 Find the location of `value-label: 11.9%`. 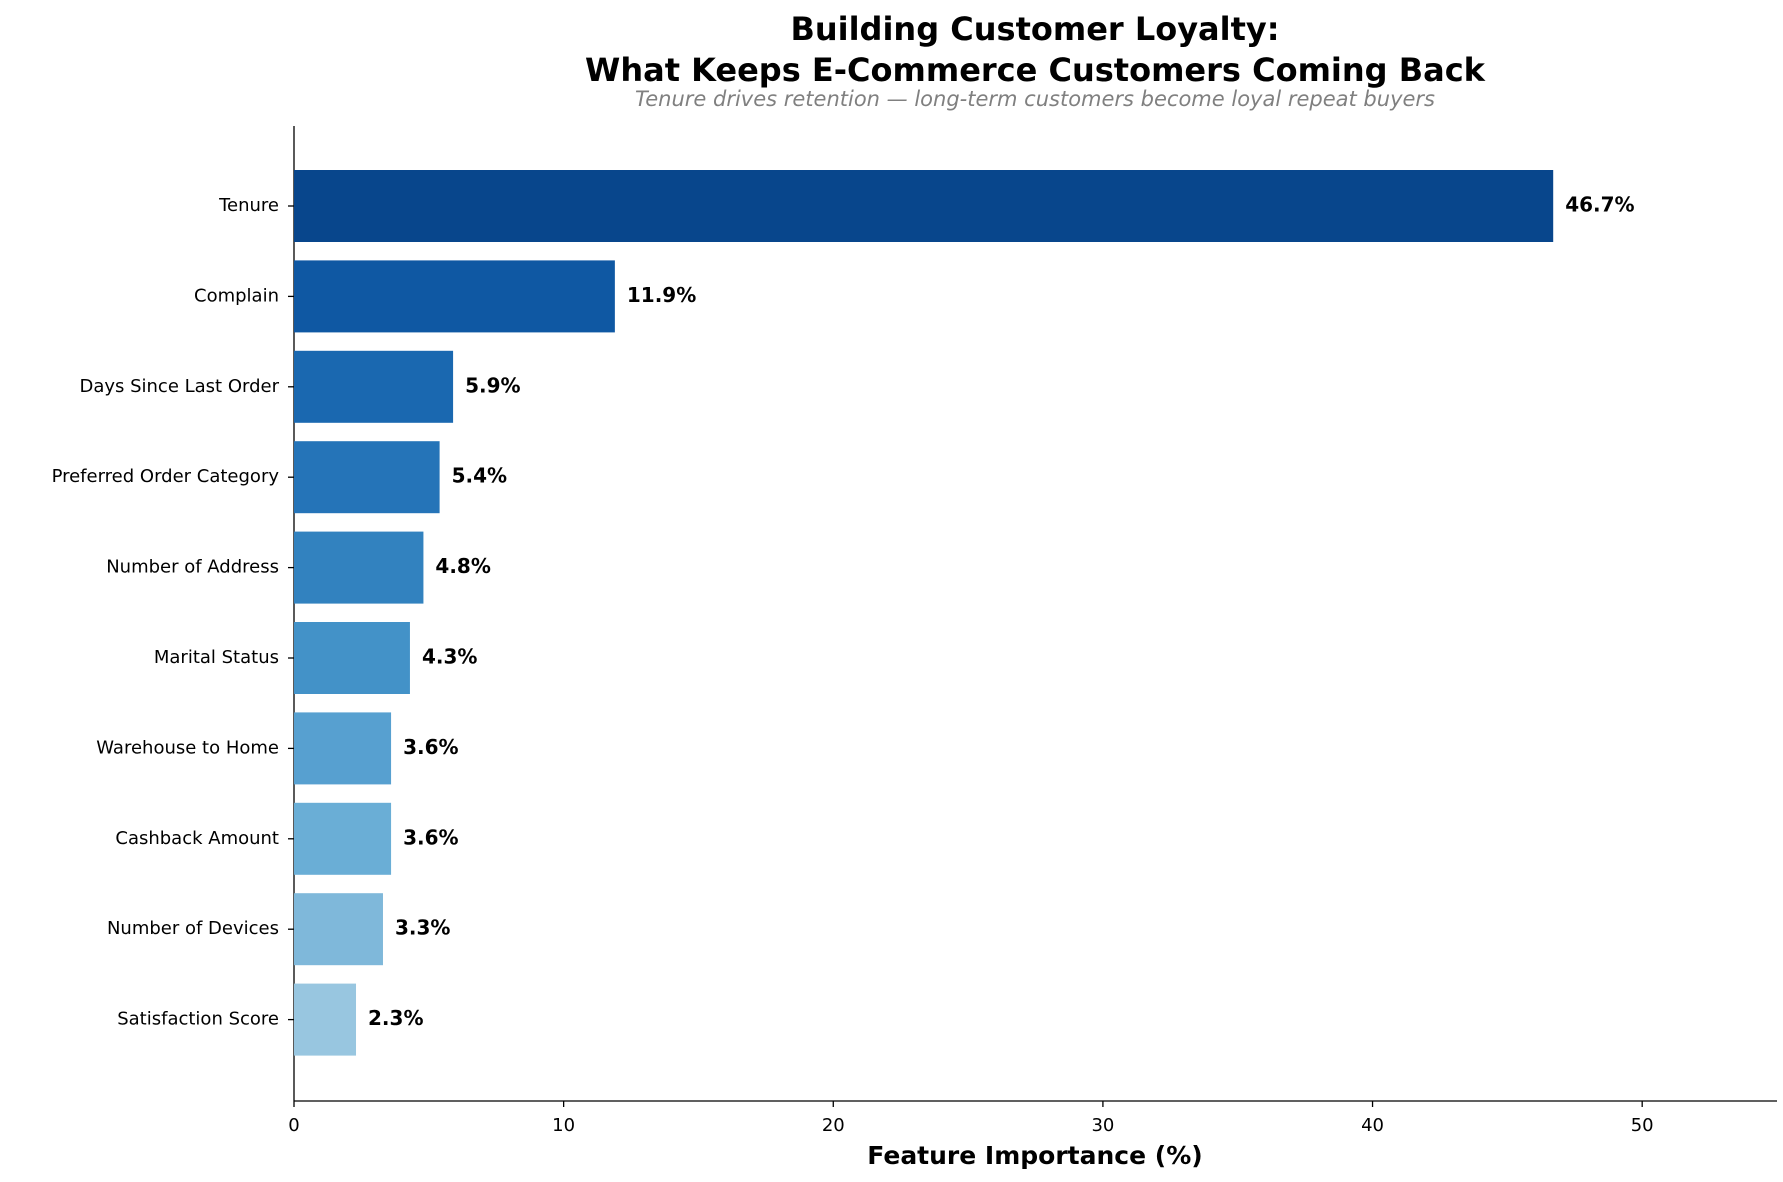

value-label: 11.9% is located at coordinates (661, 295).